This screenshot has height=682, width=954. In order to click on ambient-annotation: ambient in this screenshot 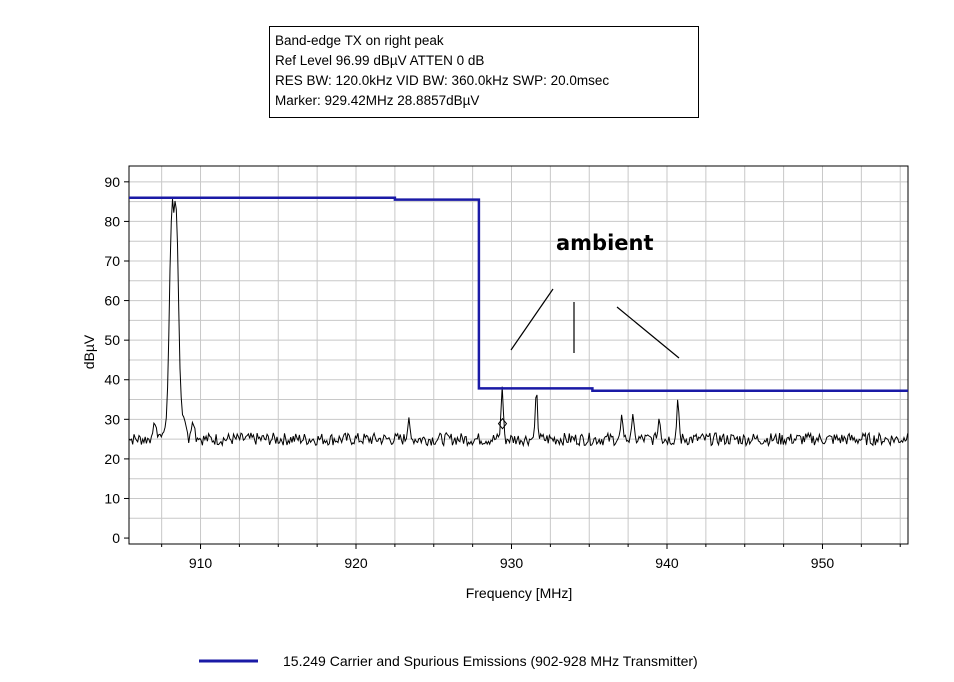, I will do `click(605, 243)`.